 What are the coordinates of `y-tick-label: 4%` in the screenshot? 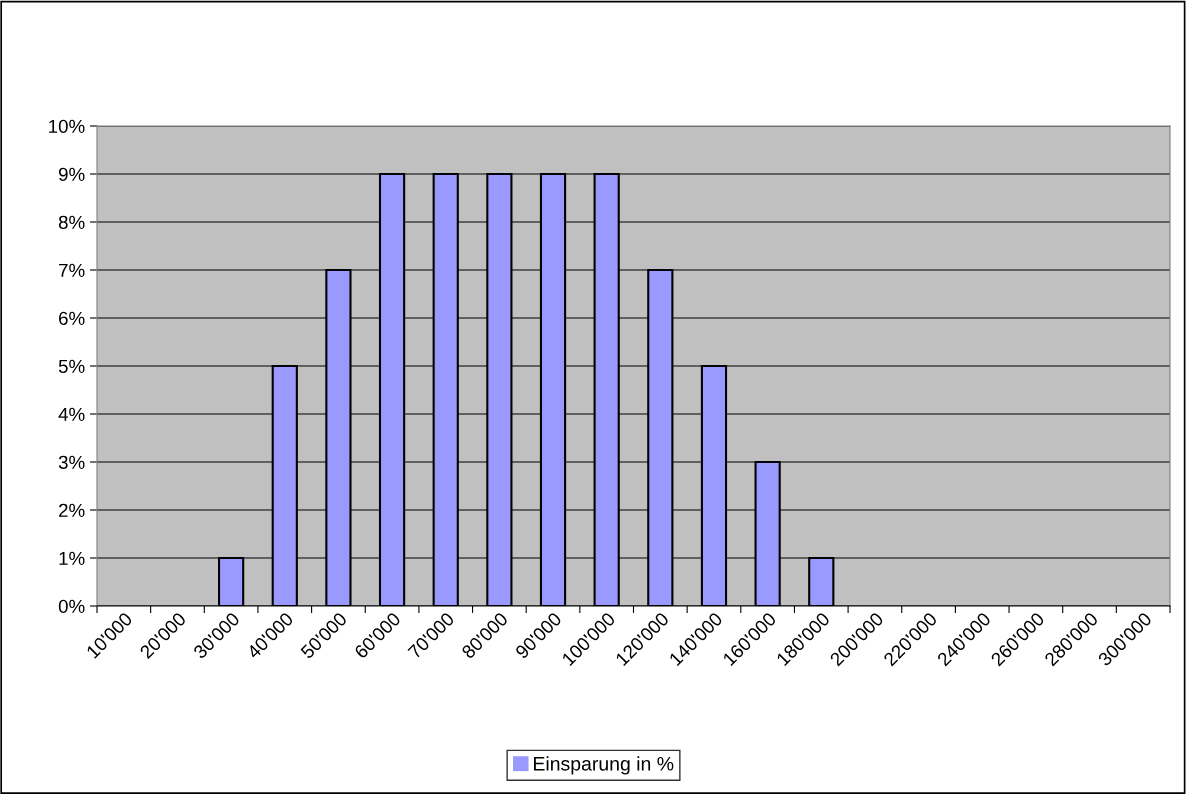 It's located at (71, 414).